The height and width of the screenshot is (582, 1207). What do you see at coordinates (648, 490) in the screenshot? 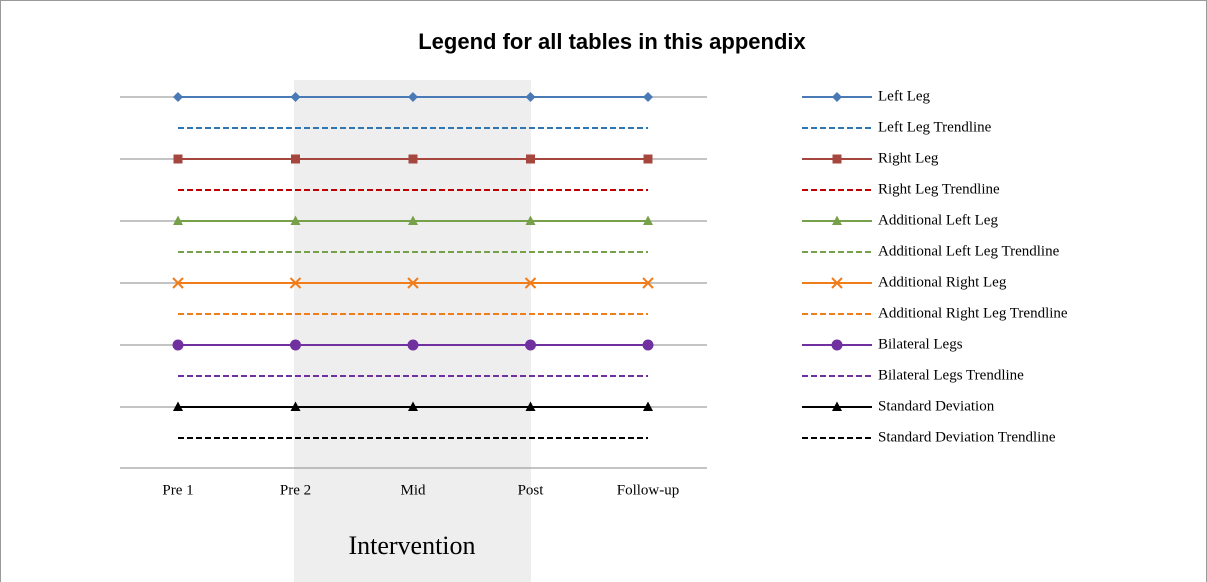
I see `x-tick-label: Follow-up` at bounding box center [648, 490].